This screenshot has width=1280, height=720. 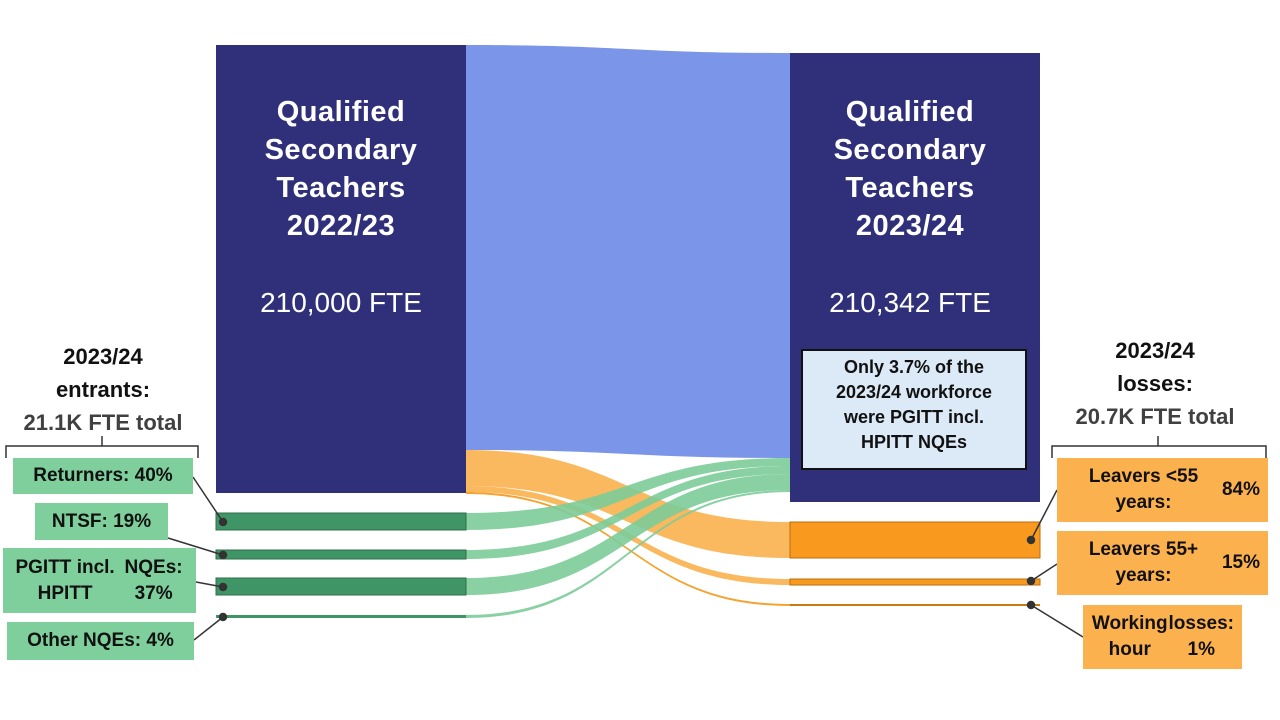 I want to click on left-node-title: Qualified Secondary Teachers 2022/23, so click(x=341, y=169).